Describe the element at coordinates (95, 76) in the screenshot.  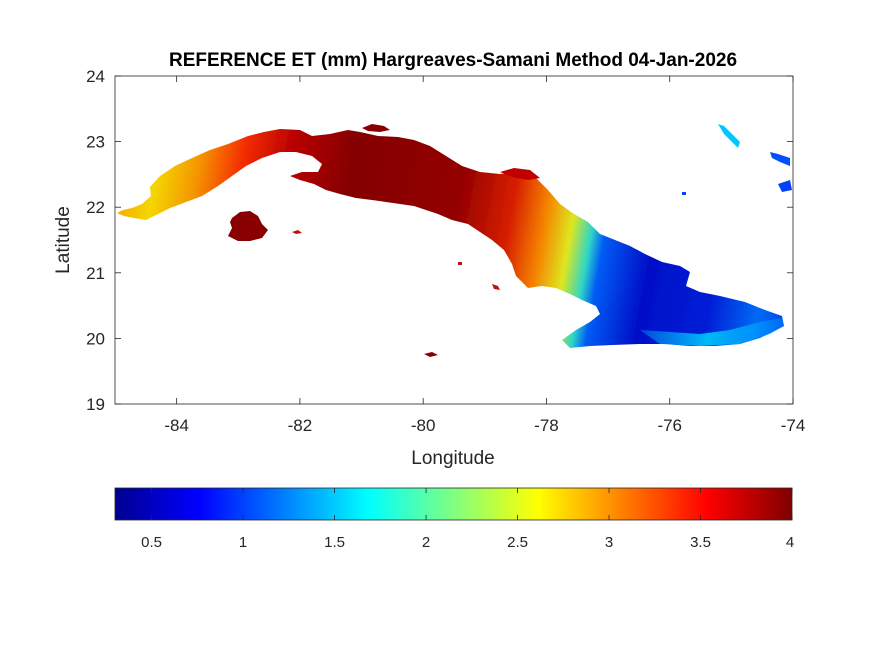
I see `y-tick-label: 24` at that location.